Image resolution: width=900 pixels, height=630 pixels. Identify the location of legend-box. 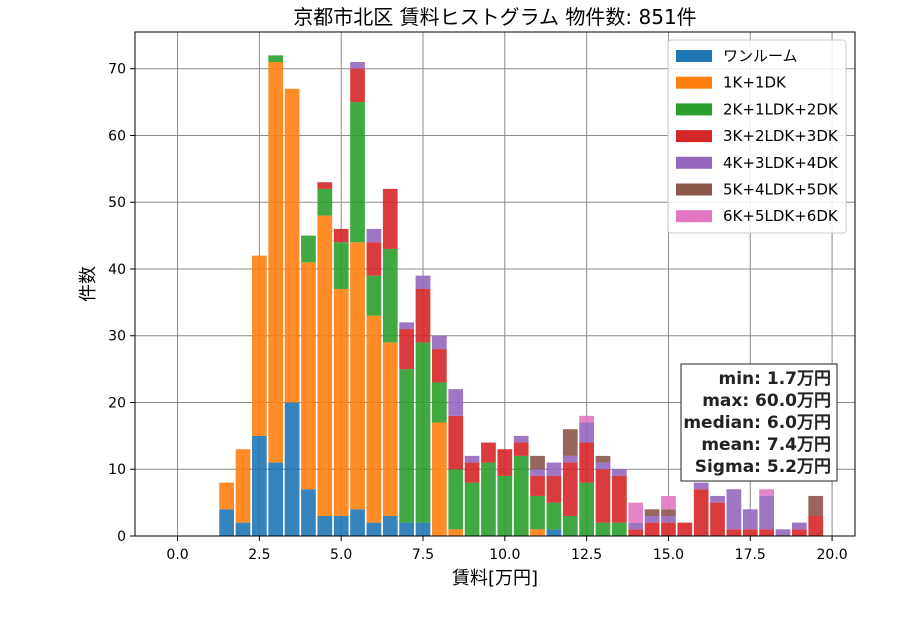
(757, 136).